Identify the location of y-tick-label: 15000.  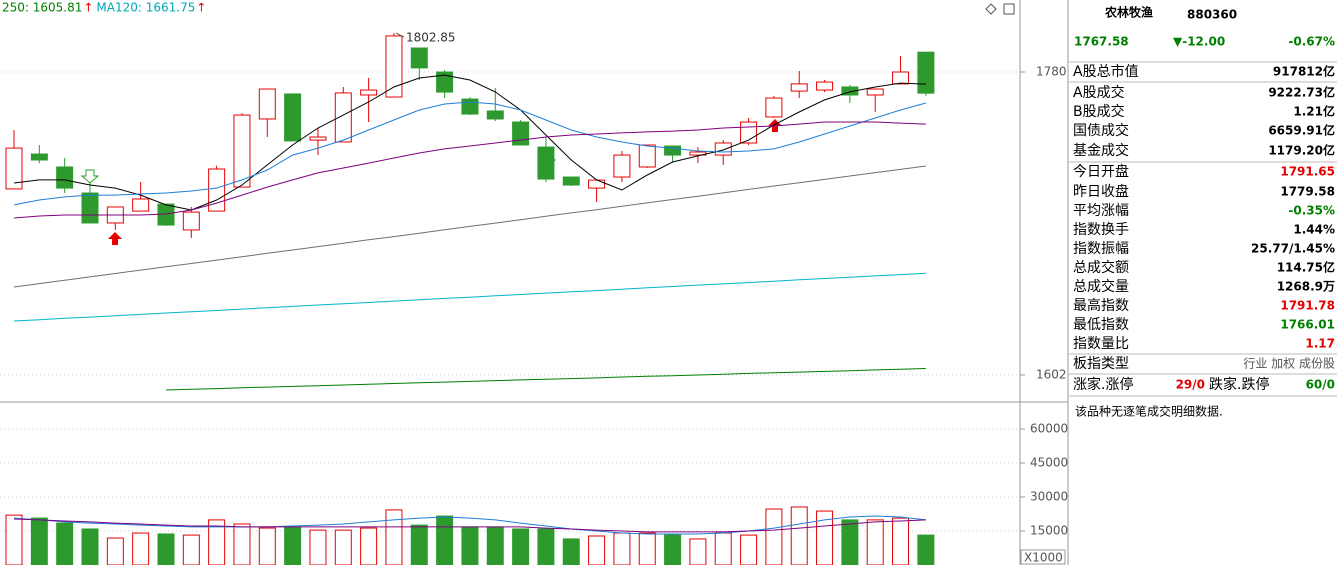
(1049, 531).